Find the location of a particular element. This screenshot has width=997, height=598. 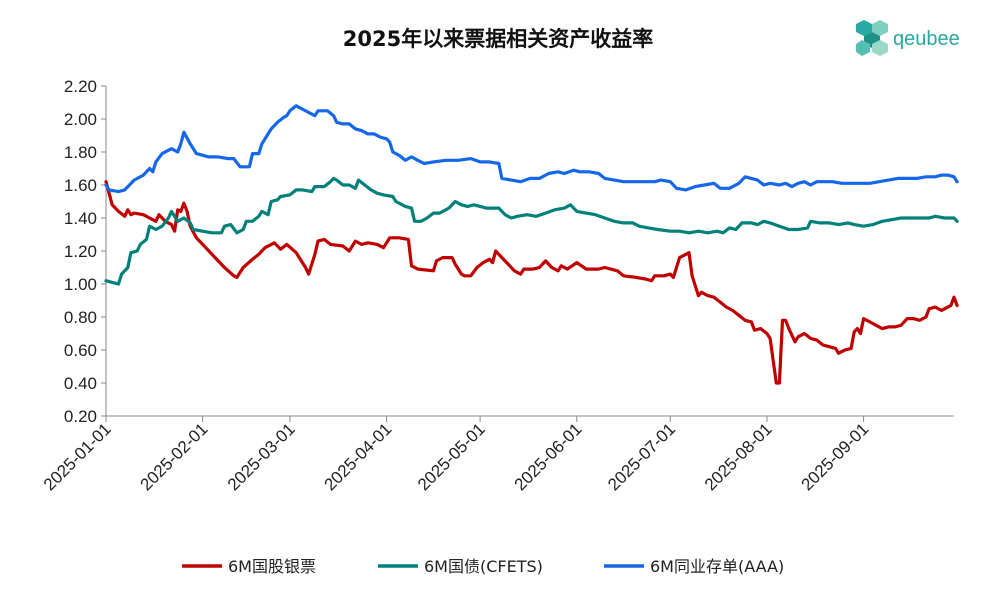

x-tick-label: 2025-09-01 is located at coordinates (834, 456).